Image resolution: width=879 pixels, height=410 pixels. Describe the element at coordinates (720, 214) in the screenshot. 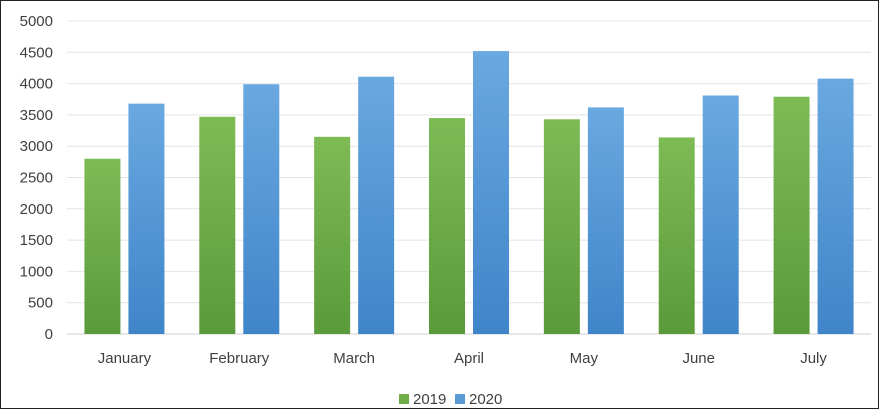

I see `bar-2020-june` at that location.